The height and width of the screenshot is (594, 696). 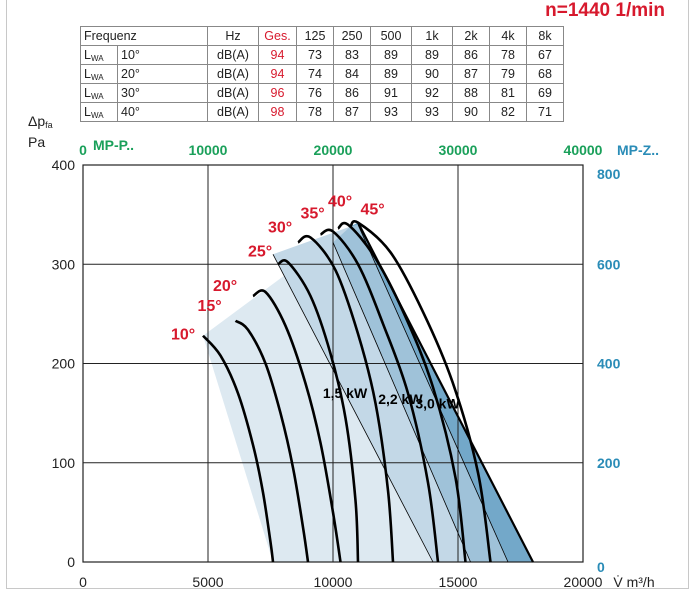 What do you see at coordinates (601, 567) in the screenshot?
I see `right-tick-label: 0` at bounding box center [601, 567].